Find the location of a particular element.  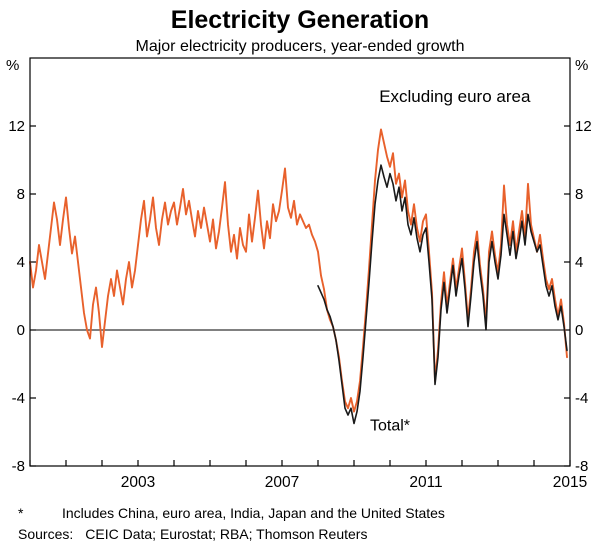

footnote-asterisk: * is located at coordinates (21, 513).